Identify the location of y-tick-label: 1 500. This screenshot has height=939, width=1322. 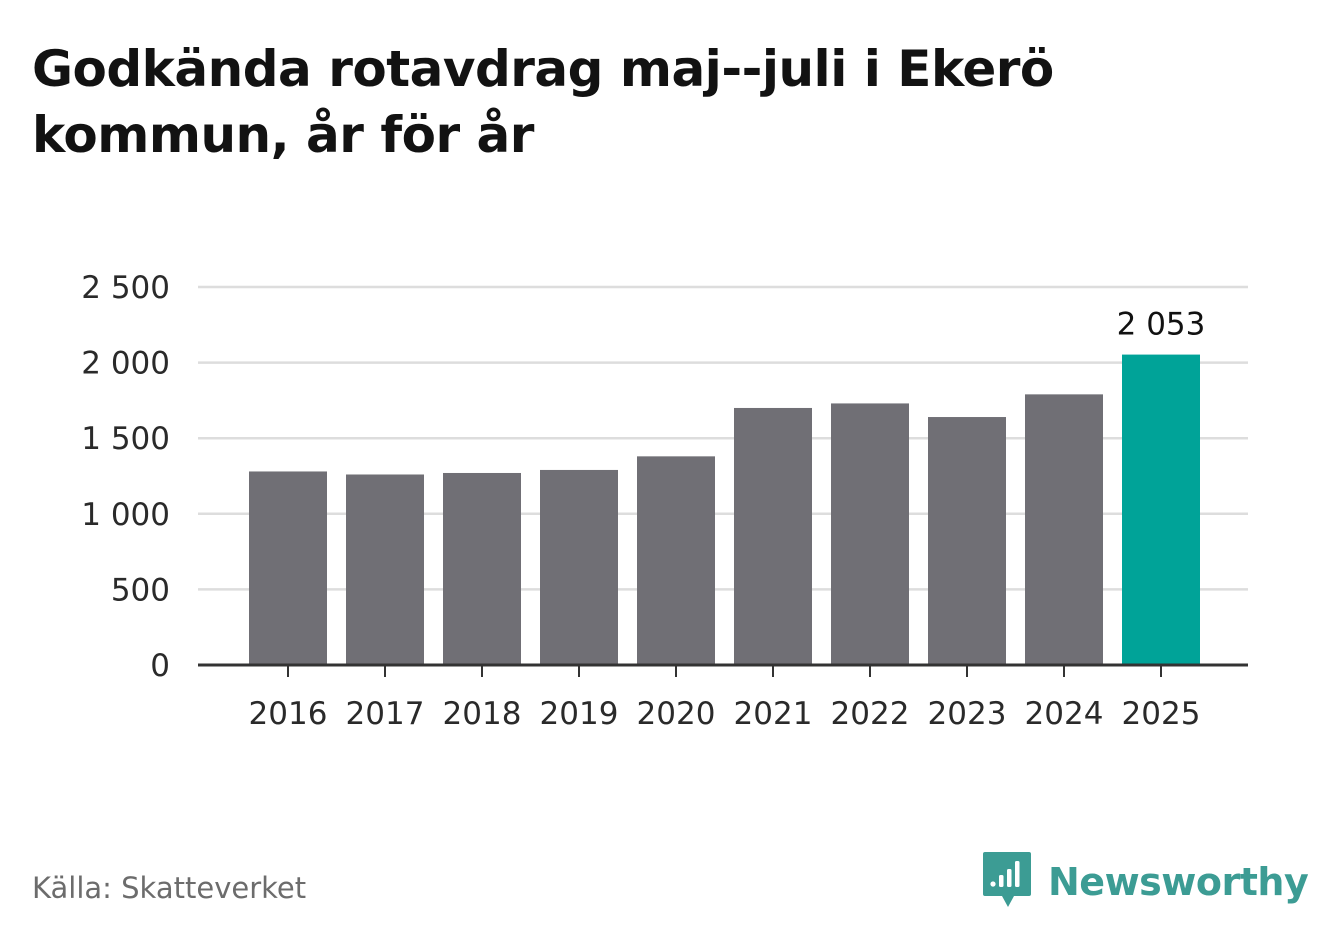
(125, 439).